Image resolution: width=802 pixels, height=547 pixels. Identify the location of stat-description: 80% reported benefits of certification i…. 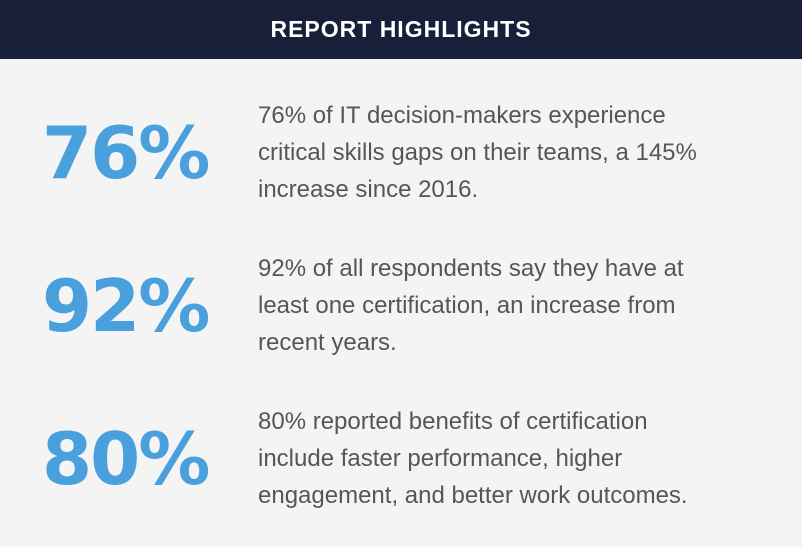
(473, 458).